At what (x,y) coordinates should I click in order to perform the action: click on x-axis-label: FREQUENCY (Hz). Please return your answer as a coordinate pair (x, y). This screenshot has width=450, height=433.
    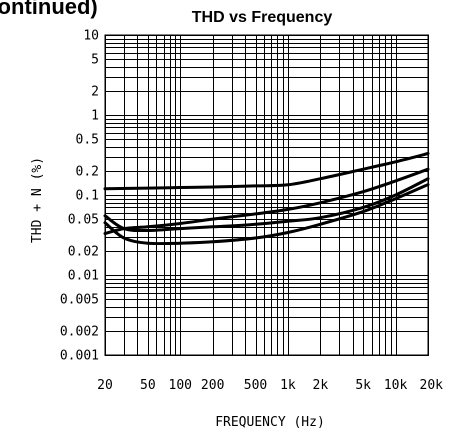
    Looking at the image, I should click on (270, 422).